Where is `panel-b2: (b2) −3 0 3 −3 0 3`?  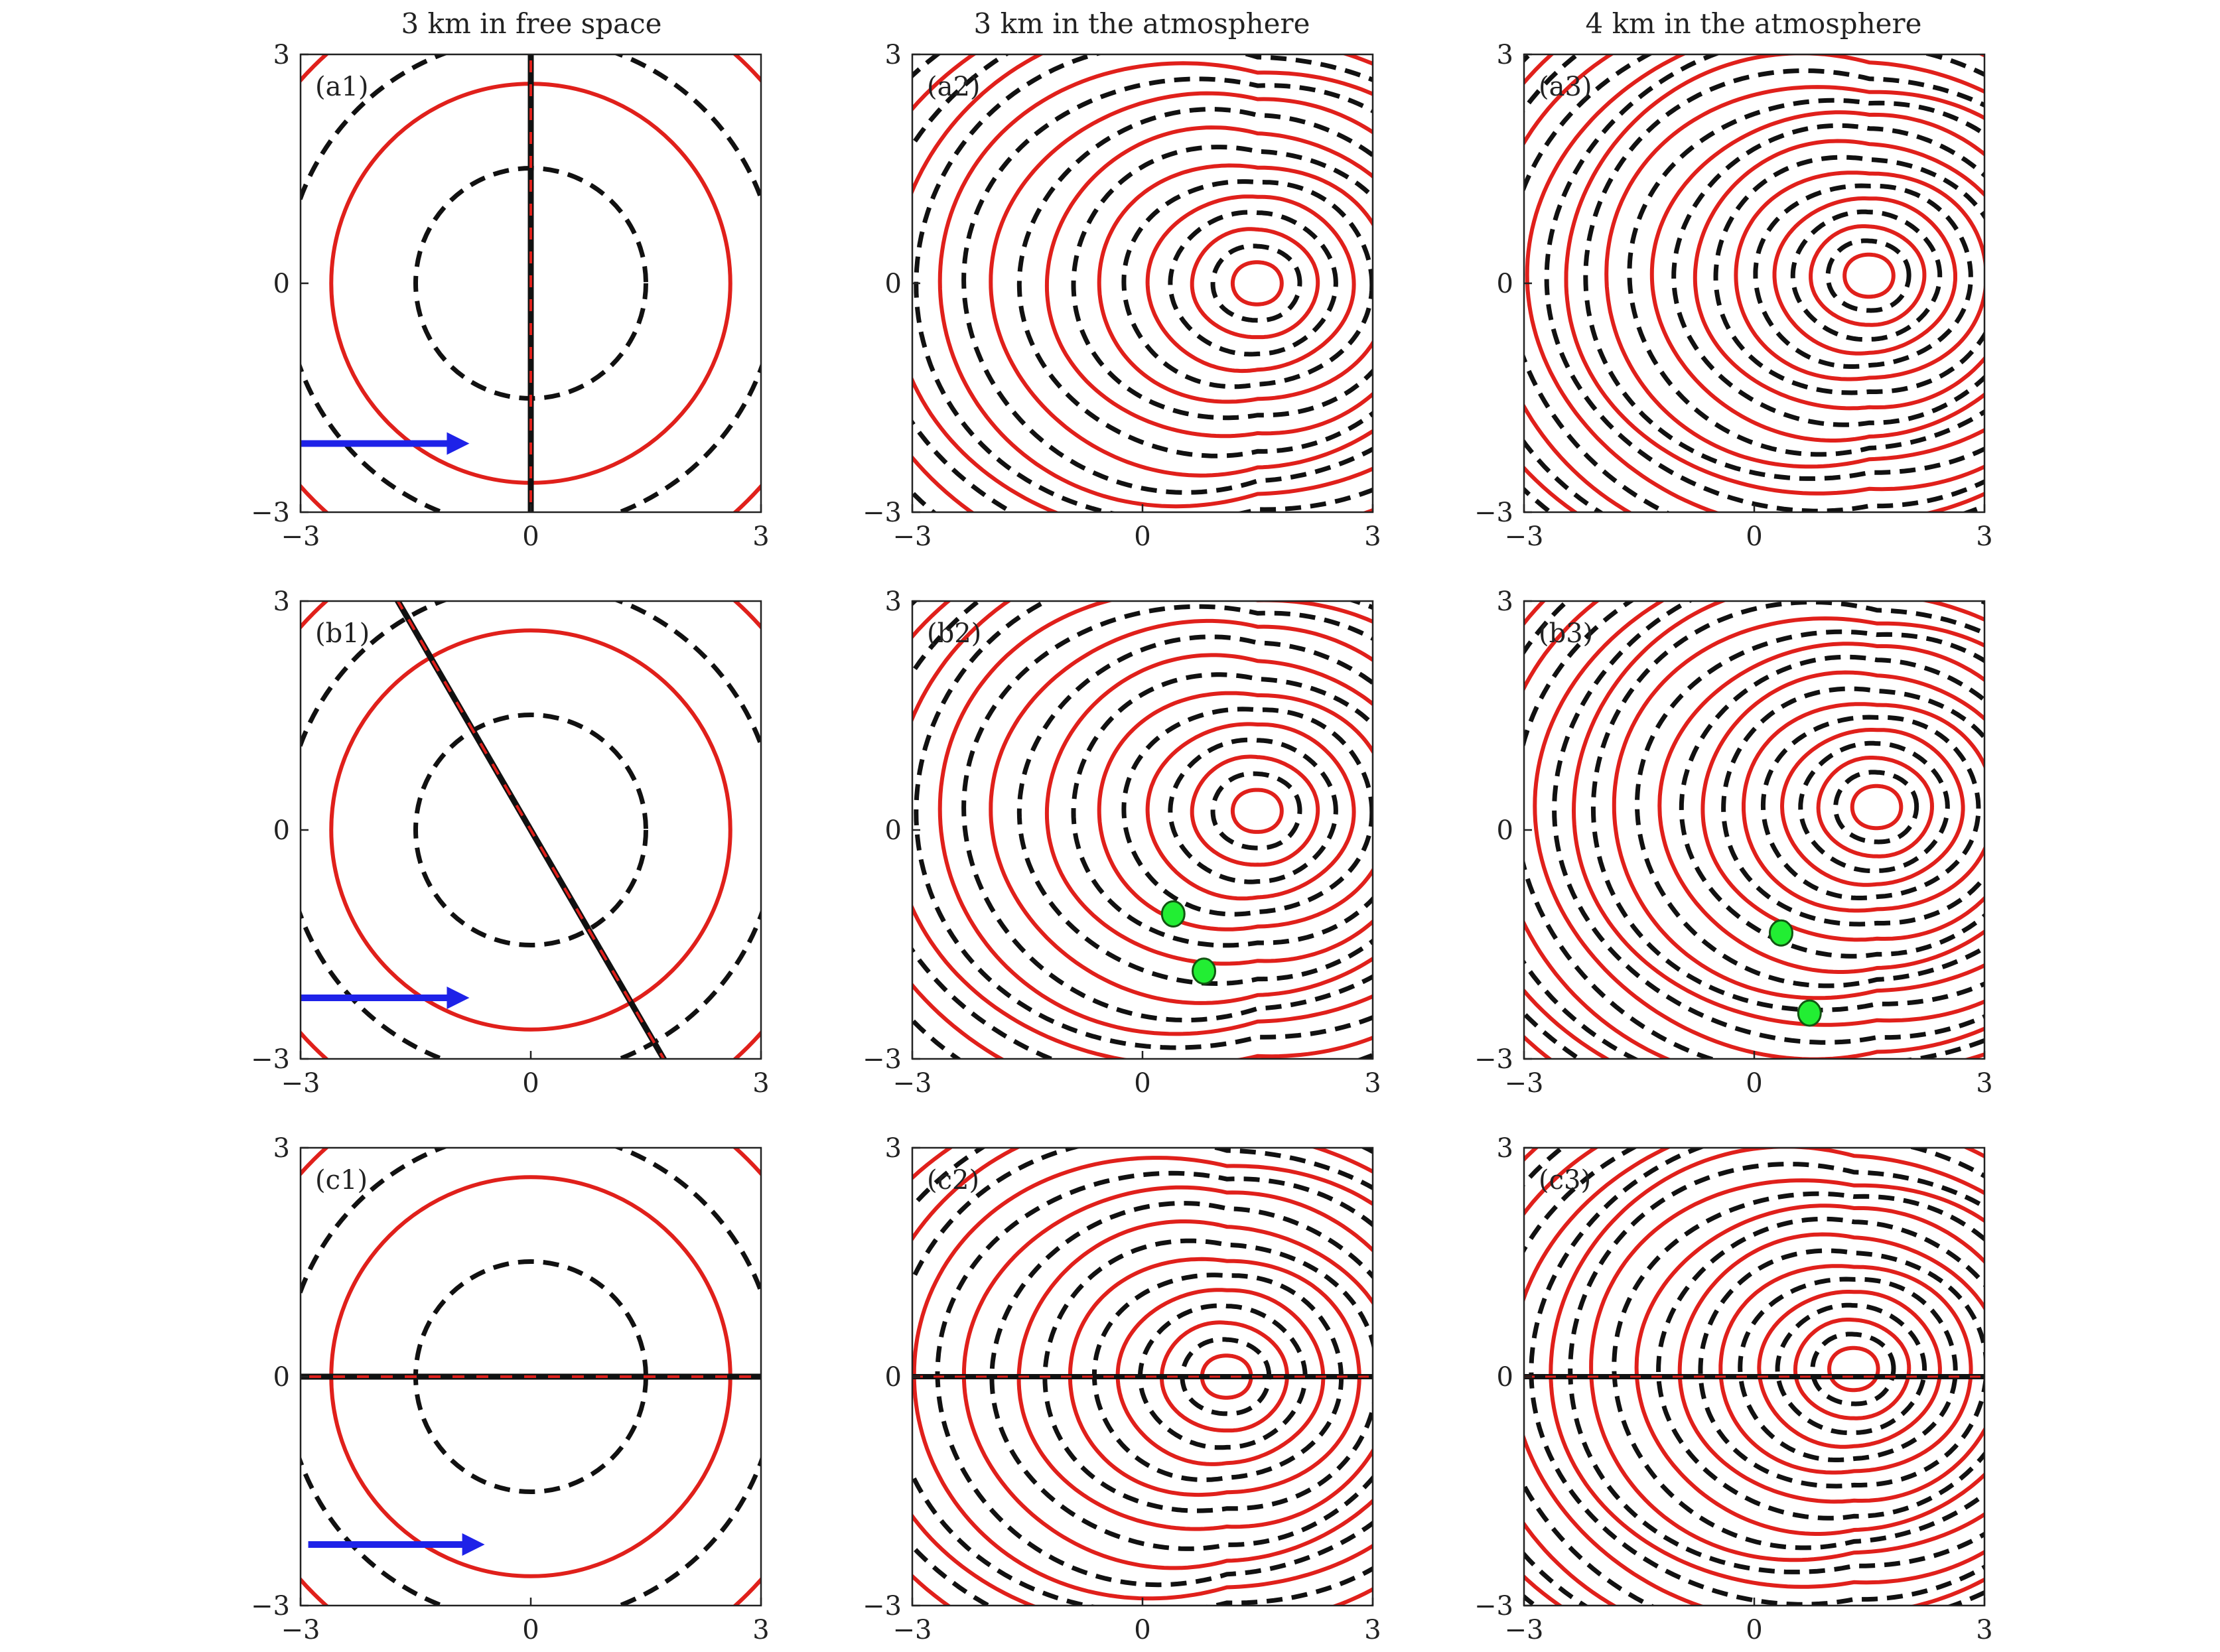 panel-b2: (b2) −3 0 3 −3 0 3 is located at coordinates (1122, 843).